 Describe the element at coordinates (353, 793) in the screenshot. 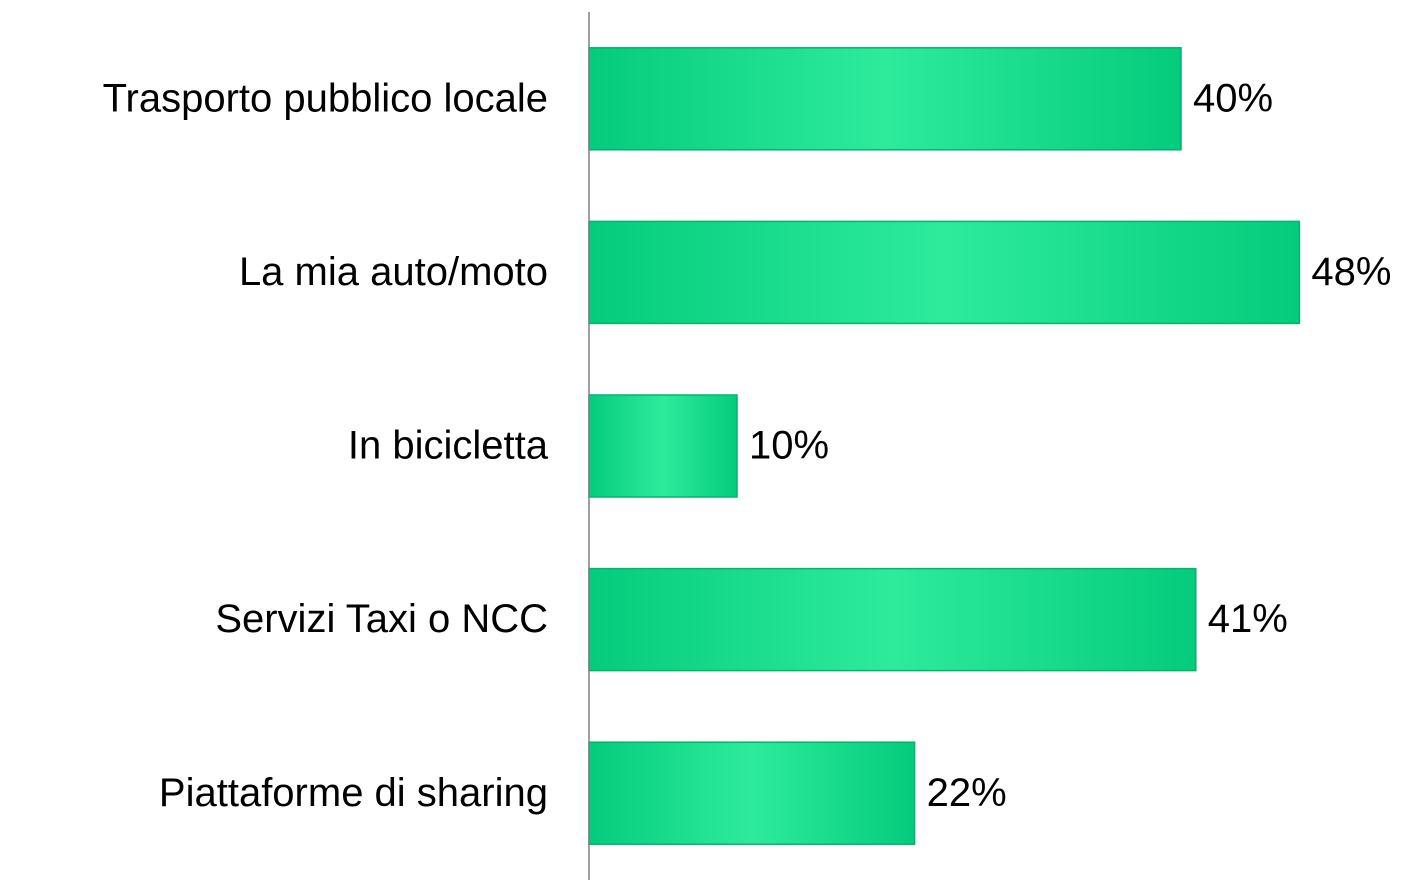

I see `y-tick-label: Piattaforme di sharing` at that location.